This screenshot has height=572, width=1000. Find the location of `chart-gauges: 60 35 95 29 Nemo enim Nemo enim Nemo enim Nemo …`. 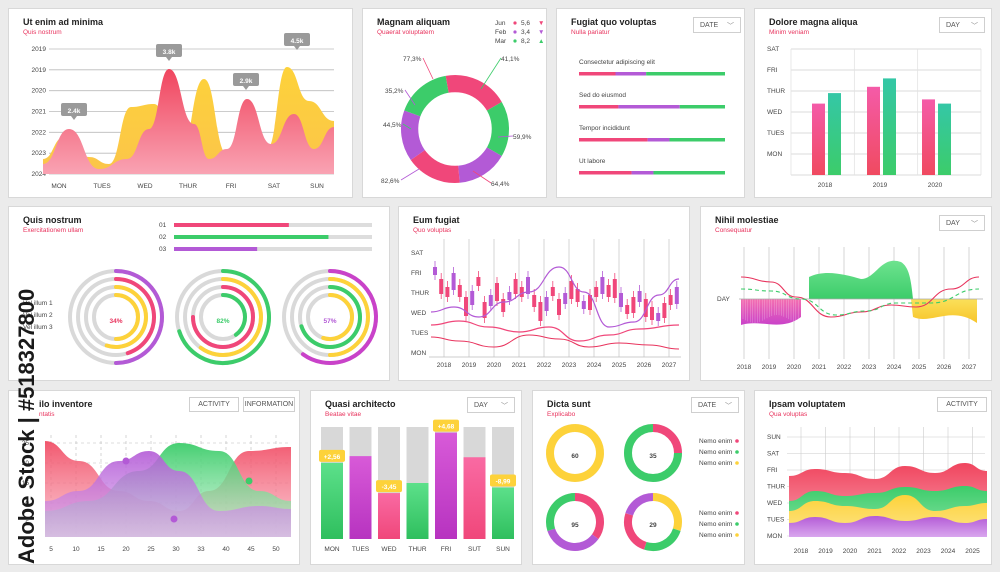

chart-gauges: 60 35 95 29 Nemo enim Nemo enim Nemo enim Nemo … is located at coordinates (642, 487).